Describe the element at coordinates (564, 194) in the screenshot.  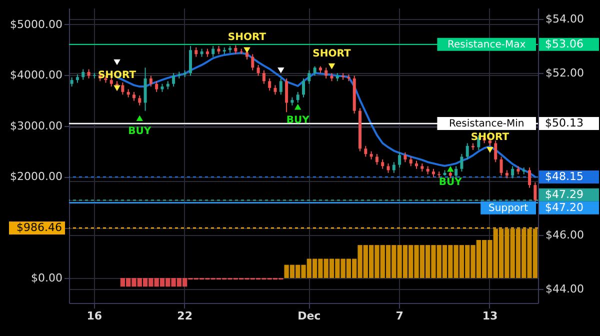
I see `y2-tick-label: $47.29` at that location.